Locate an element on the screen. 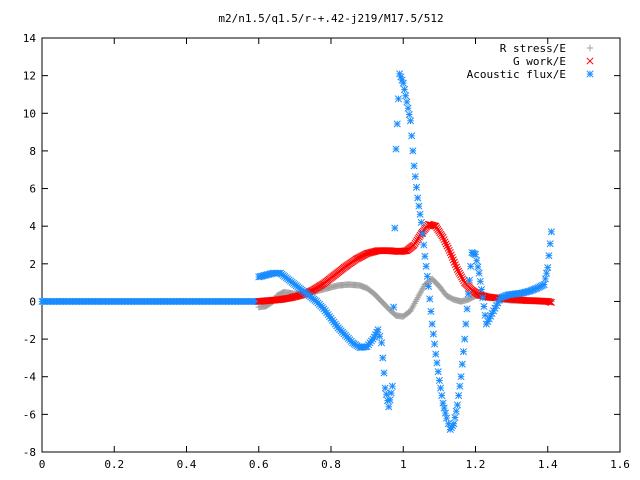 The width and height of the screenshot is (640, 480). x-tick-label: 1.4 is located at coordinates (548, 464).